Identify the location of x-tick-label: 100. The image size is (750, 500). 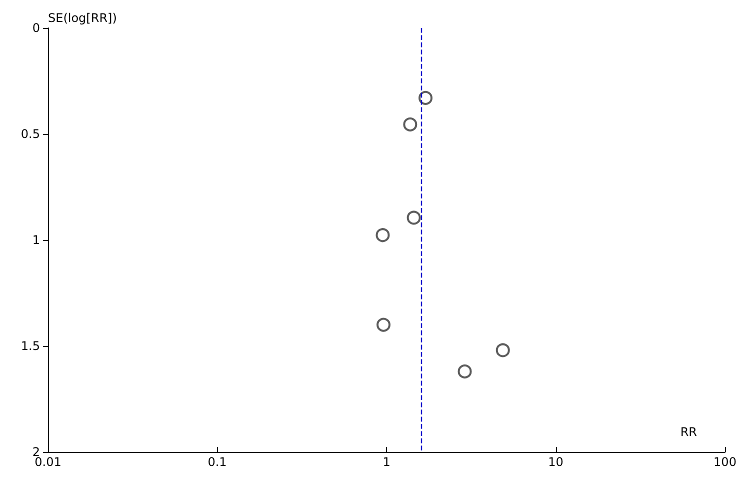
(725, 462).